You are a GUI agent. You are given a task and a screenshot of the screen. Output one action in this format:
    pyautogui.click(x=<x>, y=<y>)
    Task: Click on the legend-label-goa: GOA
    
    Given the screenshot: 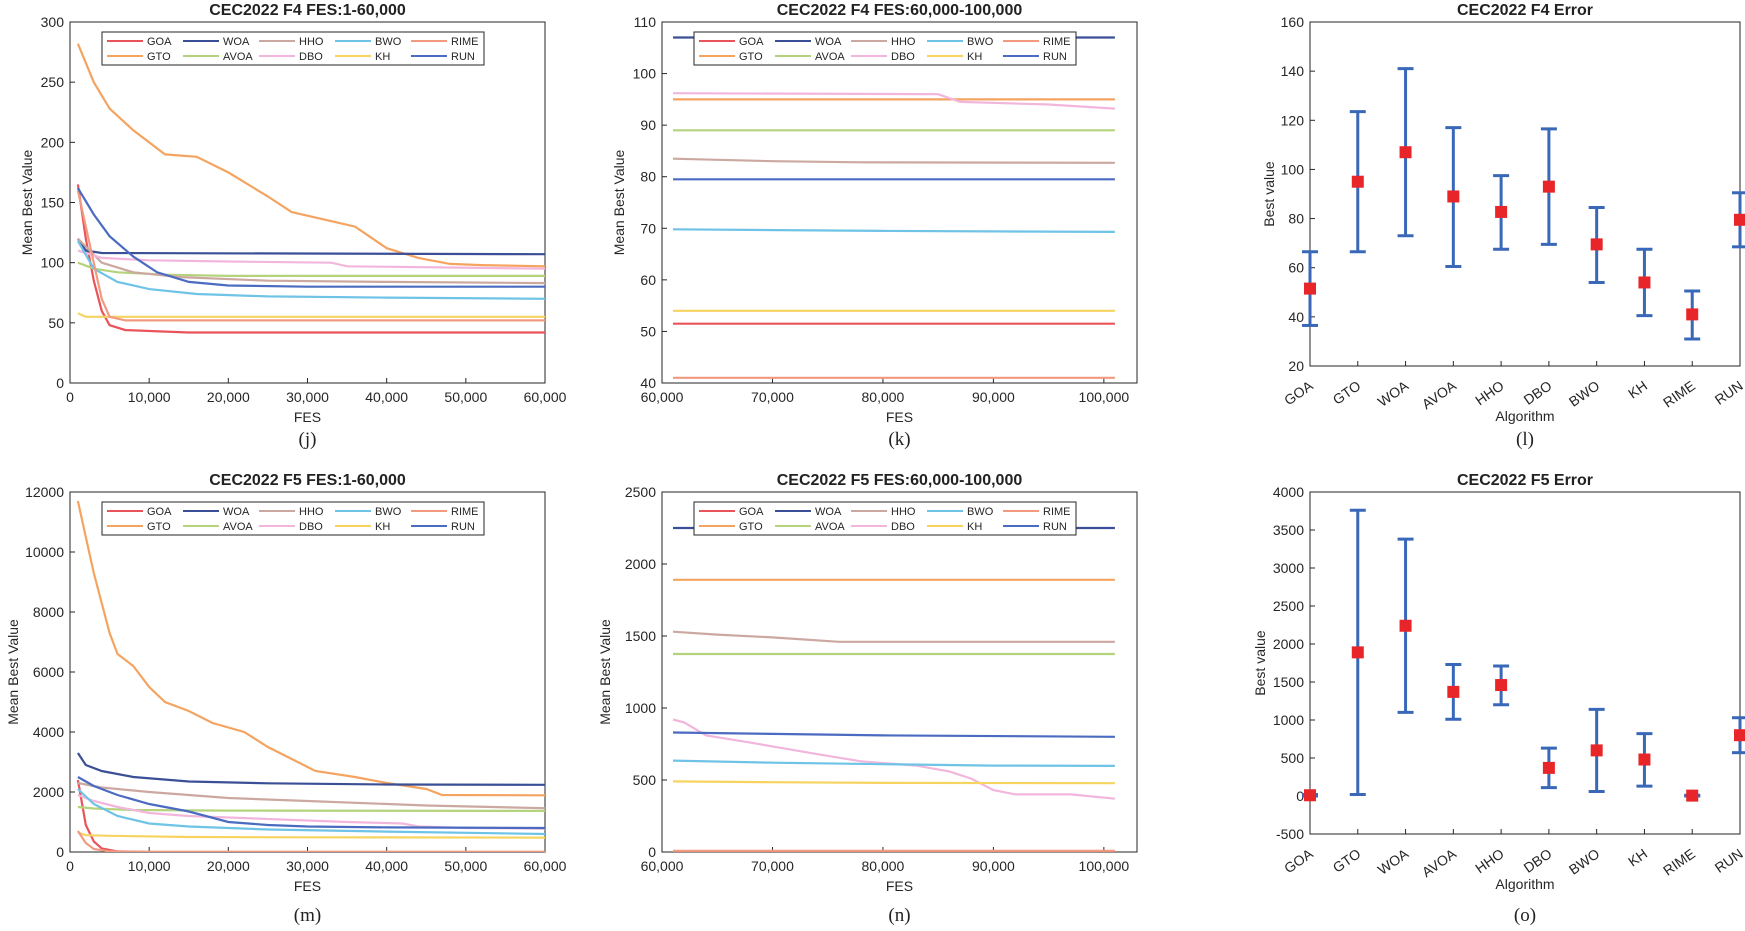 What is the action you would take?
    pyautogui.click(x=159, y=512)
    